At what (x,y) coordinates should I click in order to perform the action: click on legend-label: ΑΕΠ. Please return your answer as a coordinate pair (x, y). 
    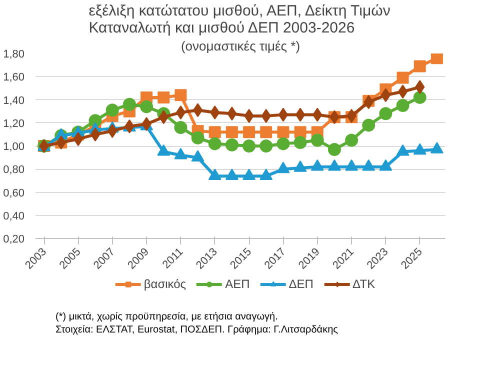
    Looking at the image, I should click on (237, 284).